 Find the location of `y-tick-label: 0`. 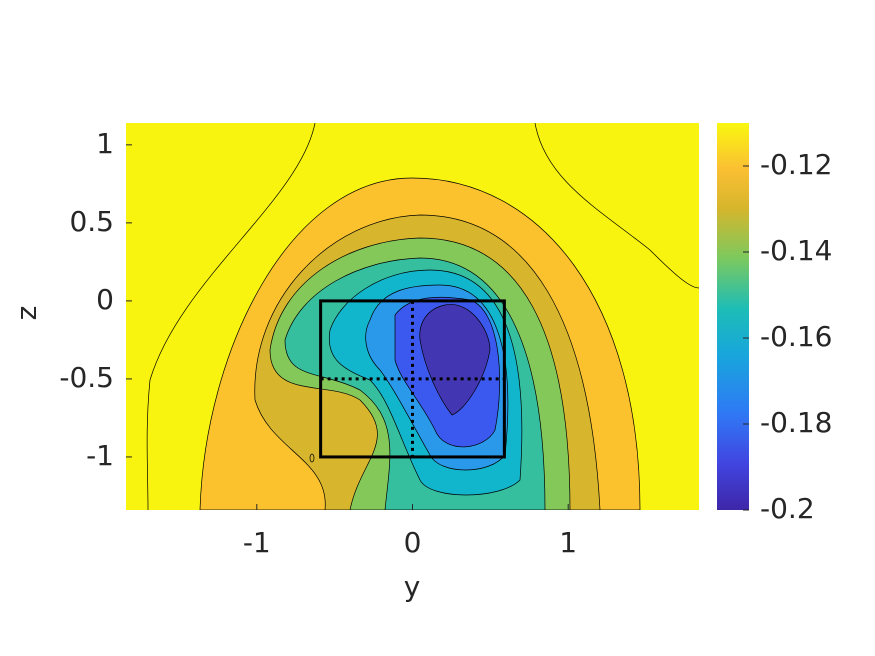

y-tick-label: 0 is located at coordinates (105, 299).